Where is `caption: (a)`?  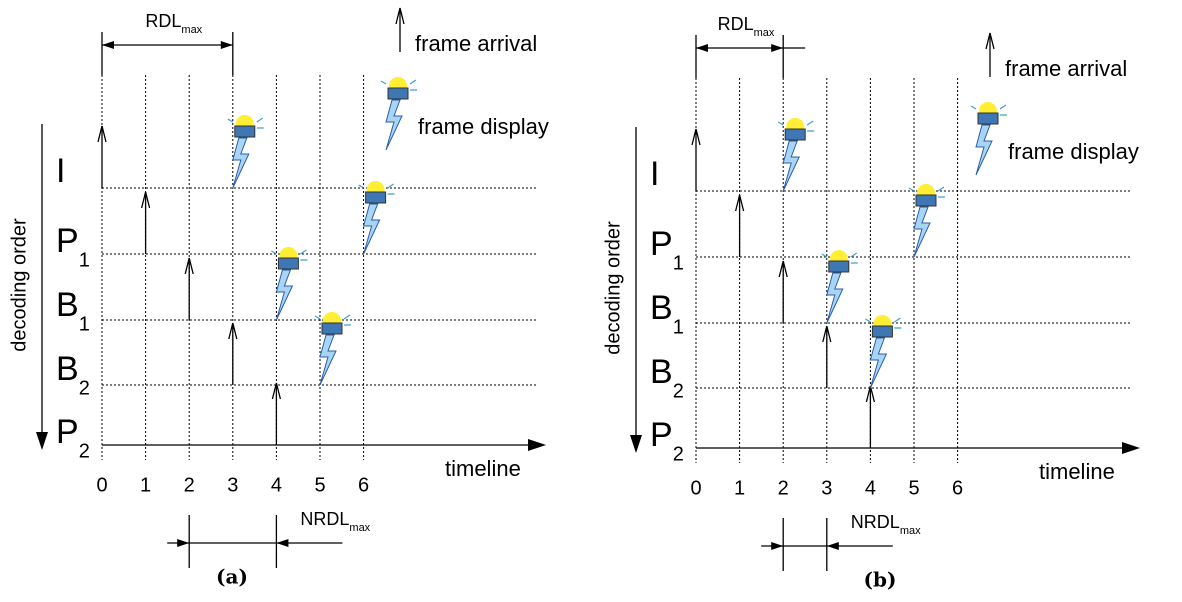
caption: (a) is located at coordinates (232, 577).